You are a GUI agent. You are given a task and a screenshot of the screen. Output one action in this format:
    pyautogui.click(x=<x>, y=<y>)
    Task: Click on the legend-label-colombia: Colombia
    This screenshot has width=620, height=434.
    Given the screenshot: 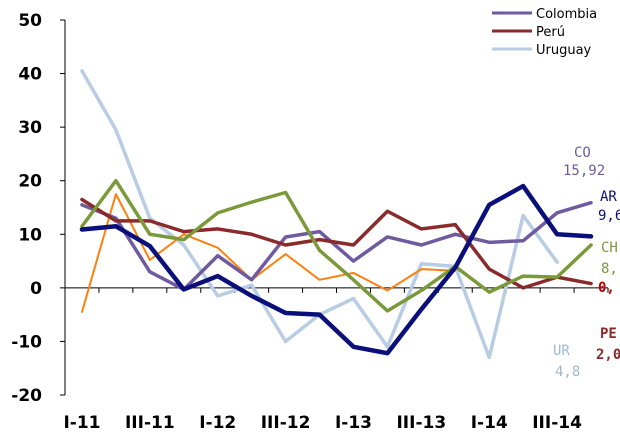 What is the action you would take?
    pyautogui.click(x=566, y=14)
    